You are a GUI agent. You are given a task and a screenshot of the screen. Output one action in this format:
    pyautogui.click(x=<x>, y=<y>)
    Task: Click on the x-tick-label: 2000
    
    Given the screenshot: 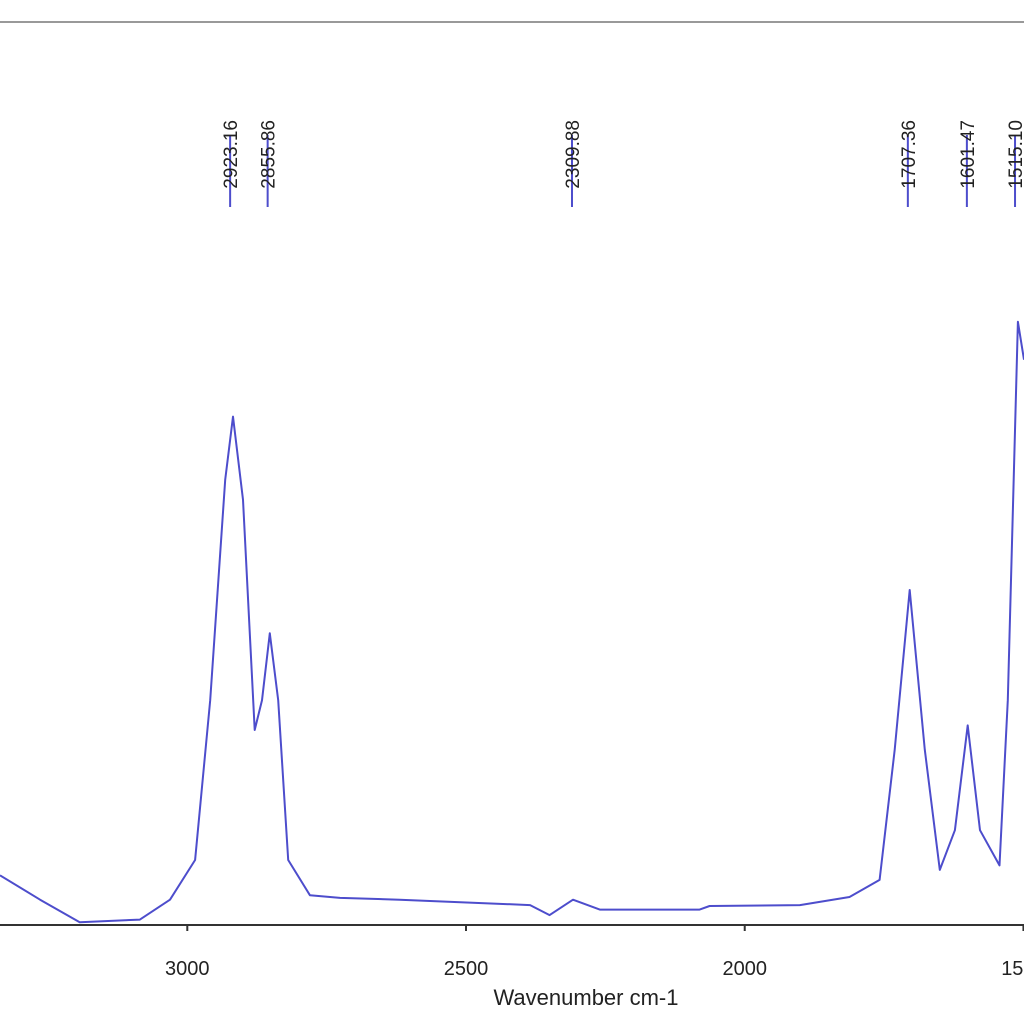 What is the action you would take?
    pyautogui.click(x=744, y=969)
    